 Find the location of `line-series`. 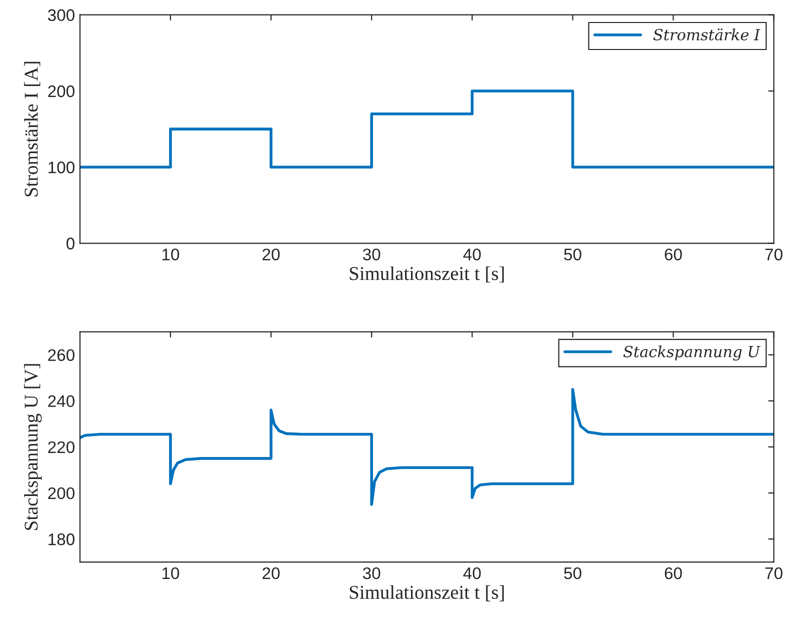

line-series is located at coordinates (427, 129).